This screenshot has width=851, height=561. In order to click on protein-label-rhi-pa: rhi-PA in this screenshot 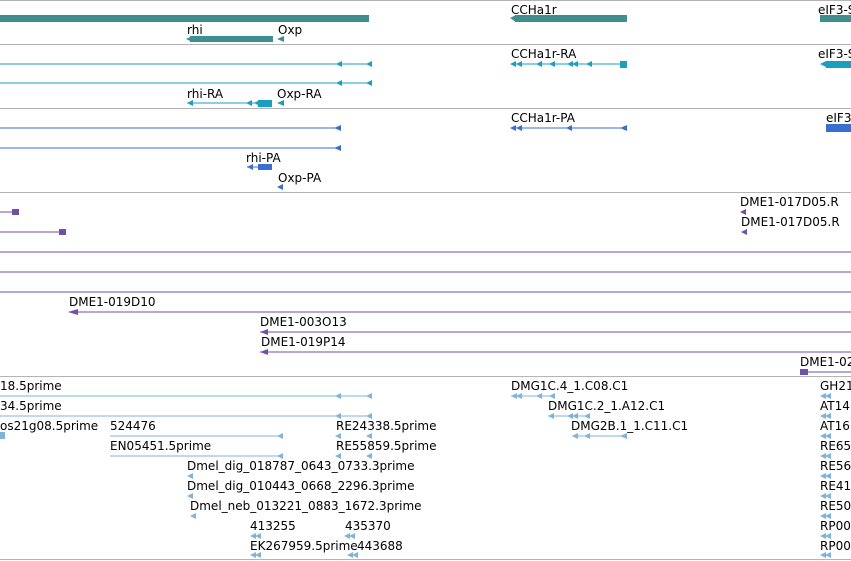, I will do `click(263, 158)`.